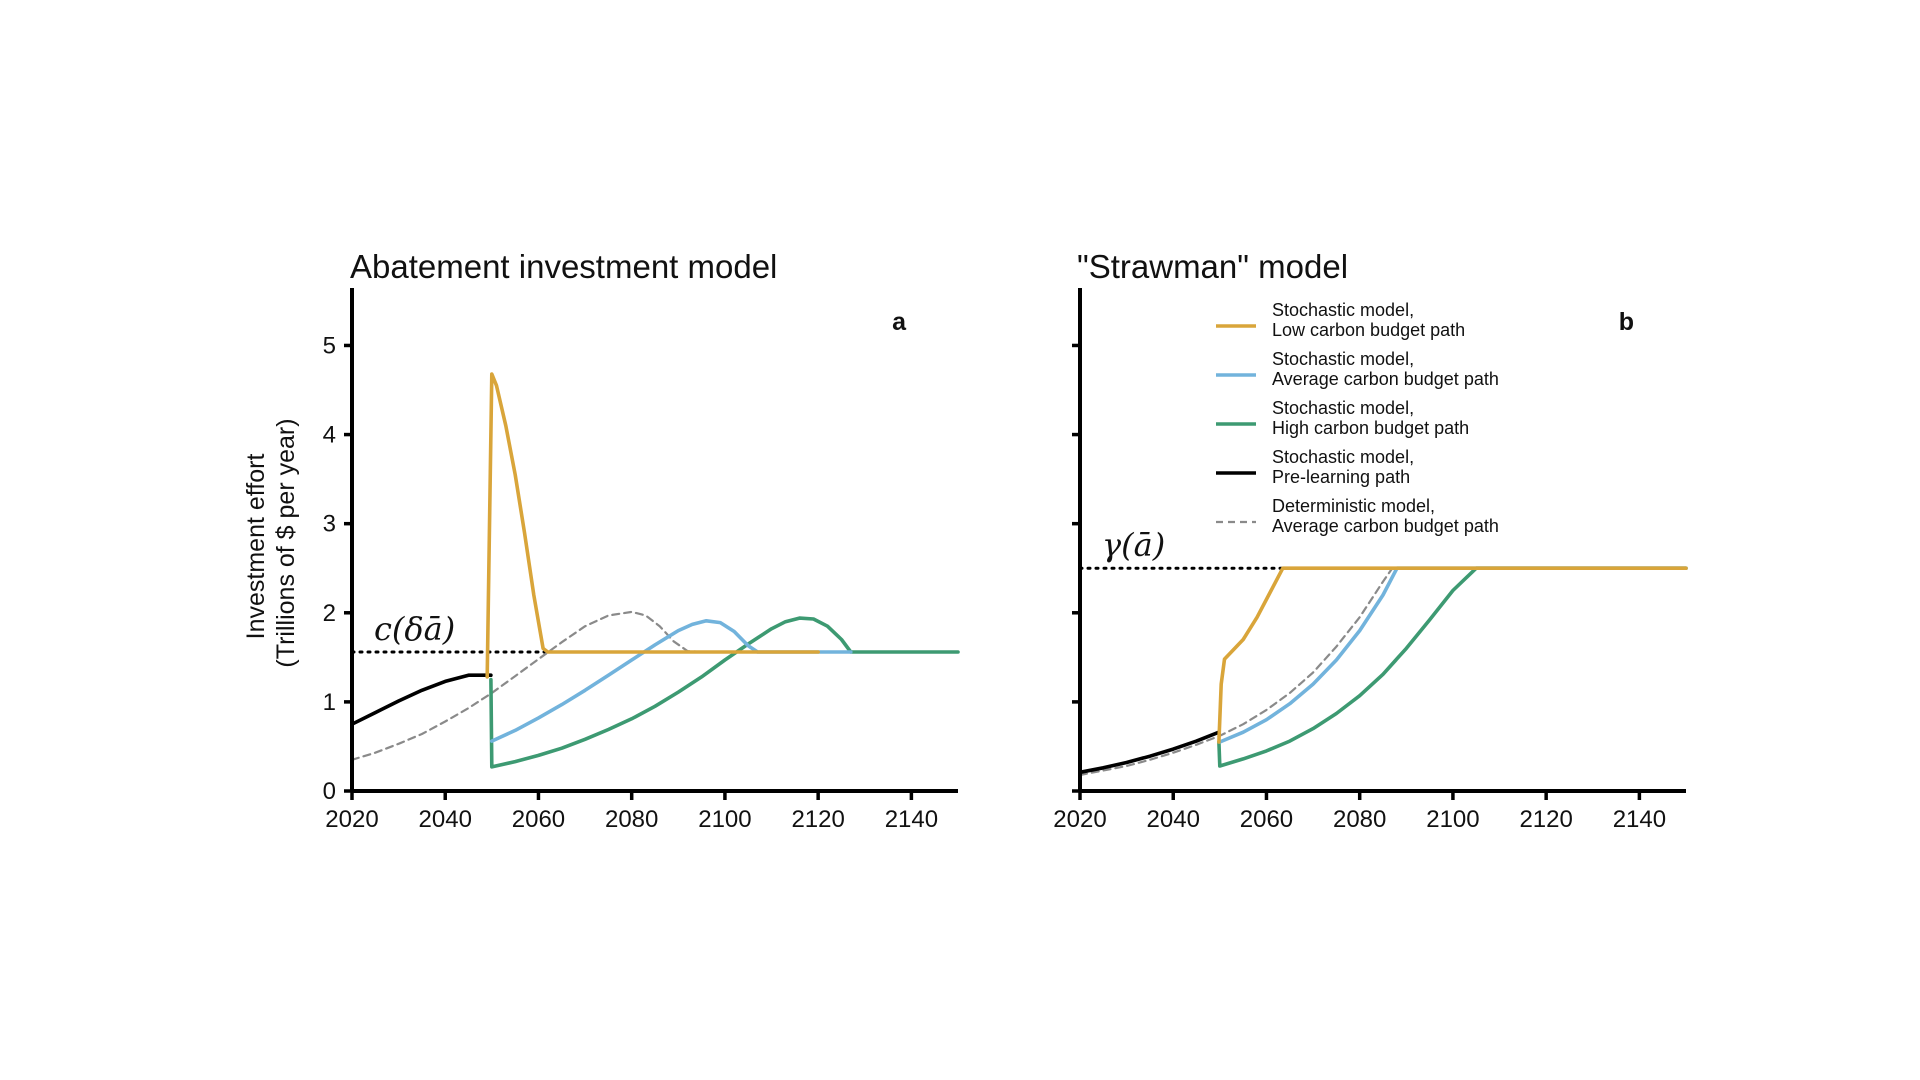  Describe the element at coordinates (1353, 506) in the screenshot. I see `legend-label-4-line1: Deterministic model,` at that location.